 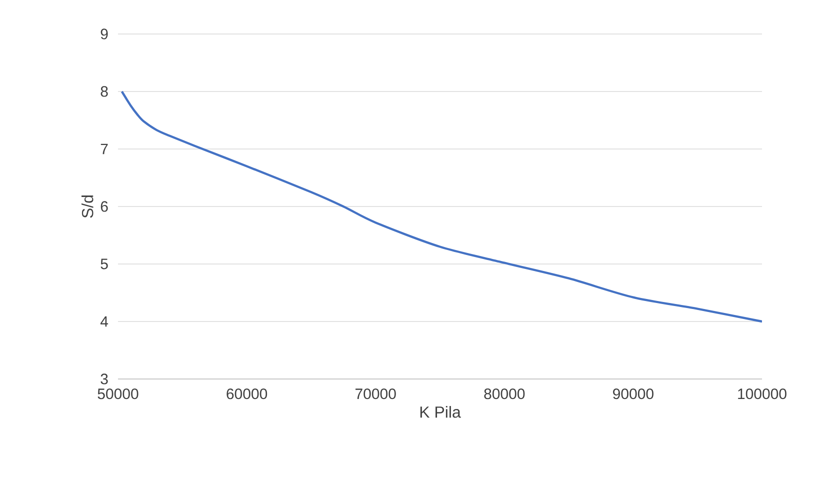 I want to click on y-tick-label: 3, so click(x=104, y=379).